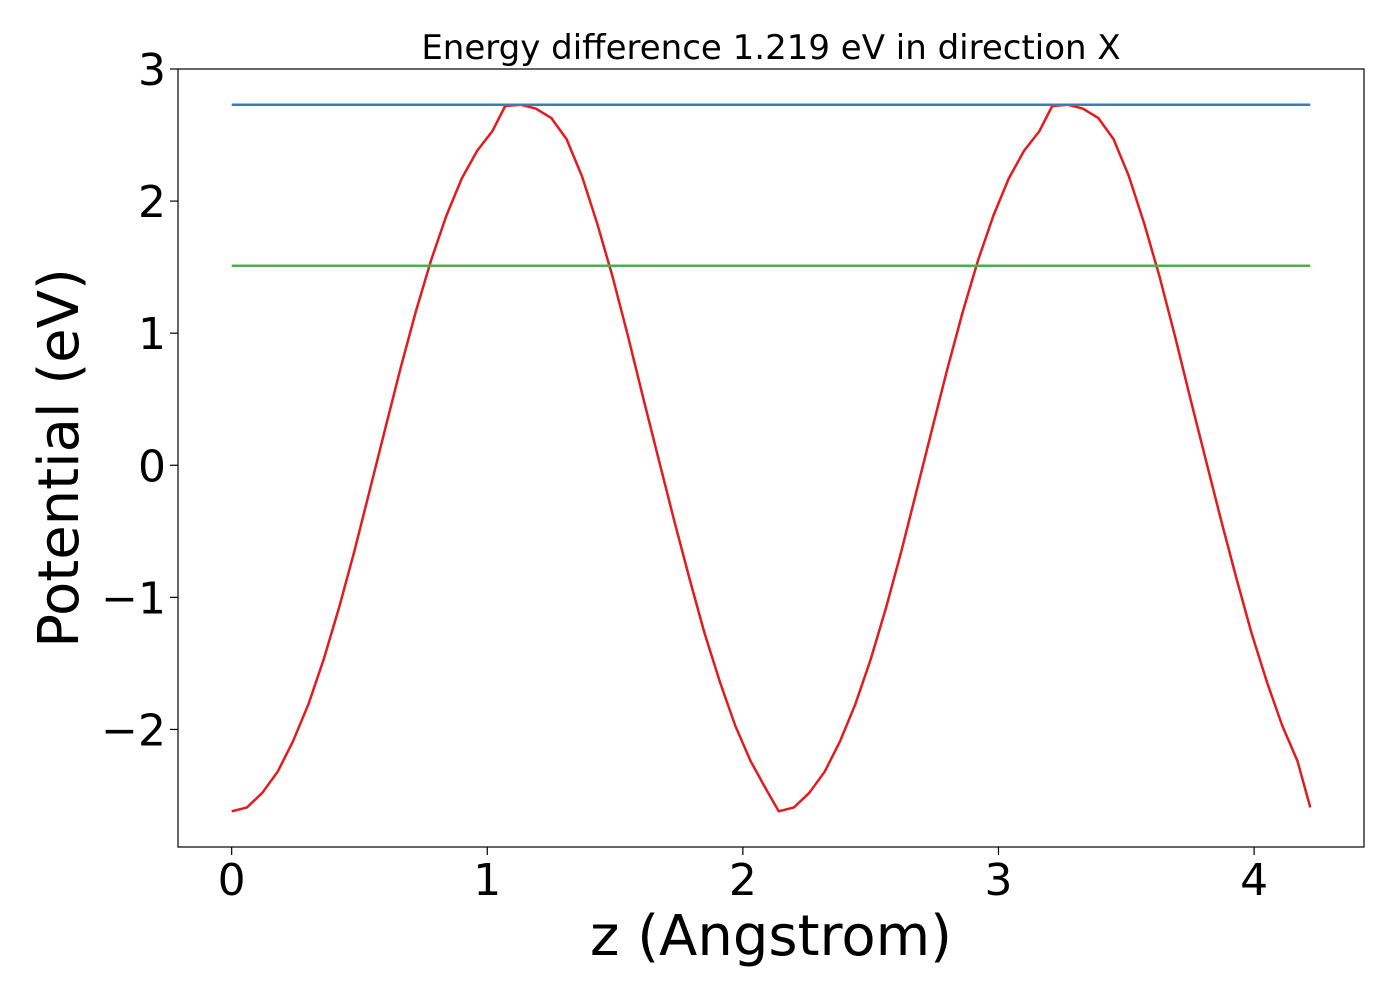  What do you see at coordinates (133, 598) in the screenshot?
I see `y-tick-label: −1` at bounding box center [133, 598].